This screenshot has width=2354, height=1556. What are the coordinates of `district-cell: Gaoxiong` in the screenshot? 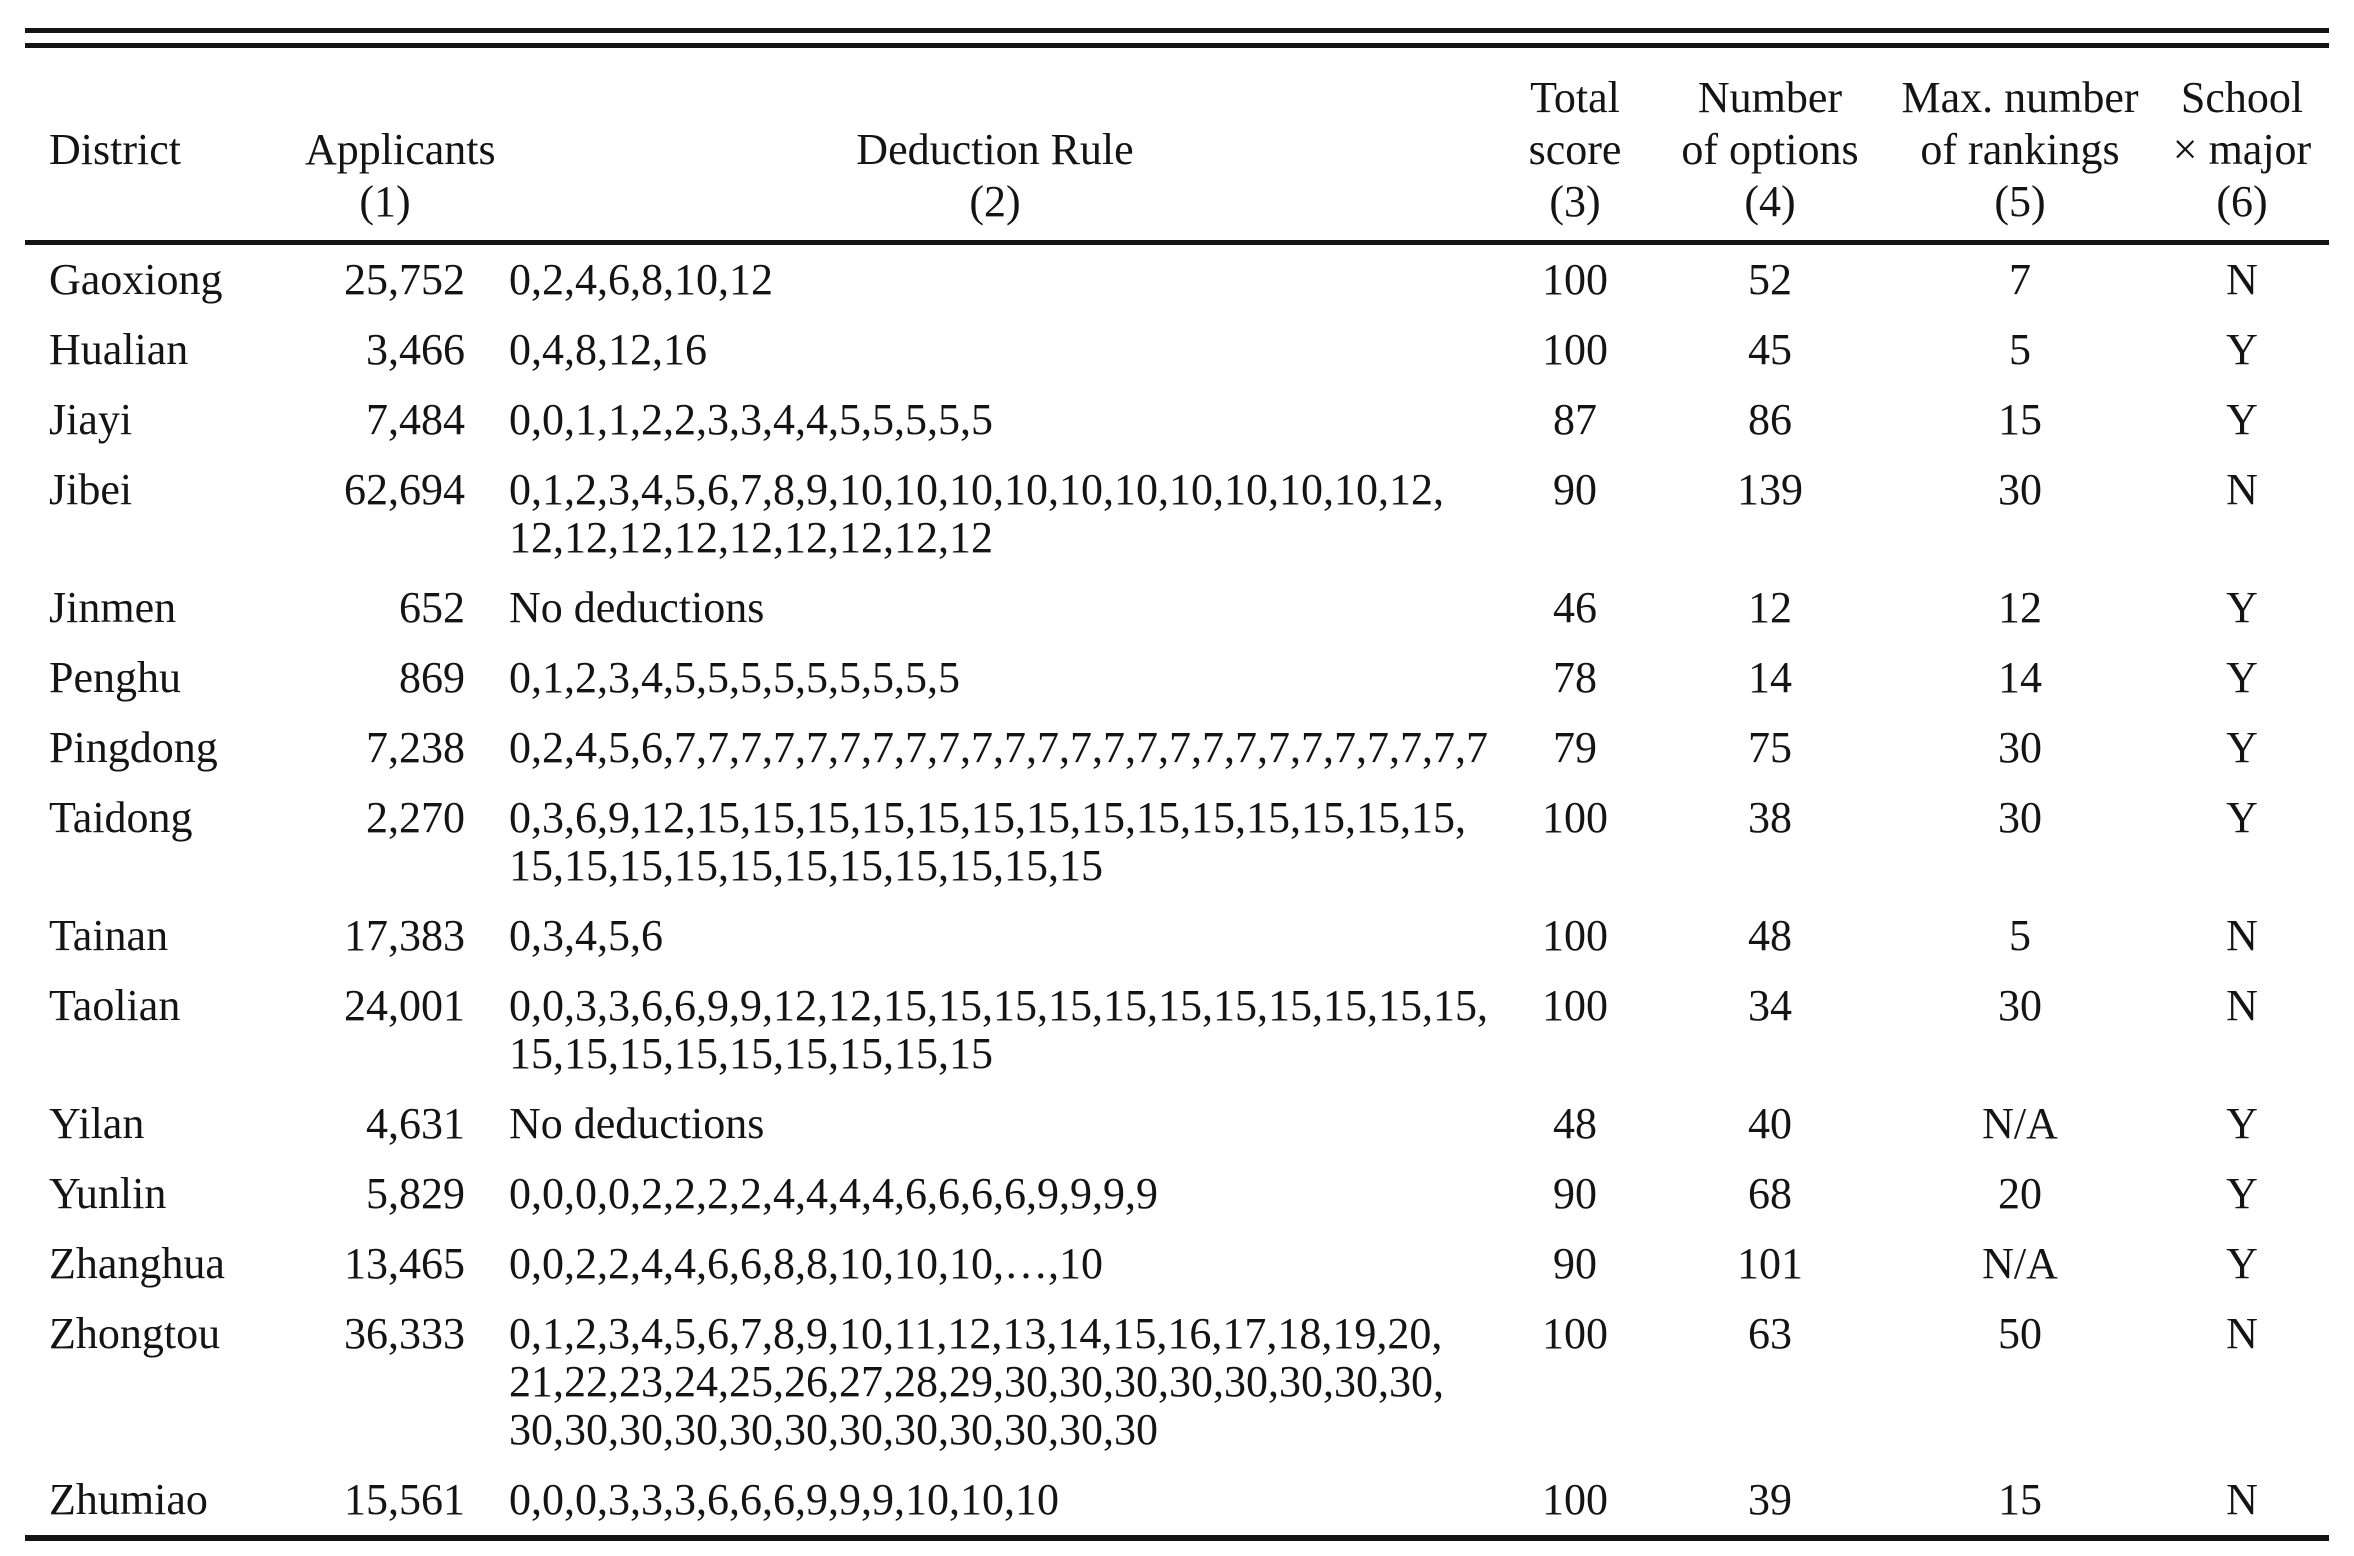 It's located at (136, 279).